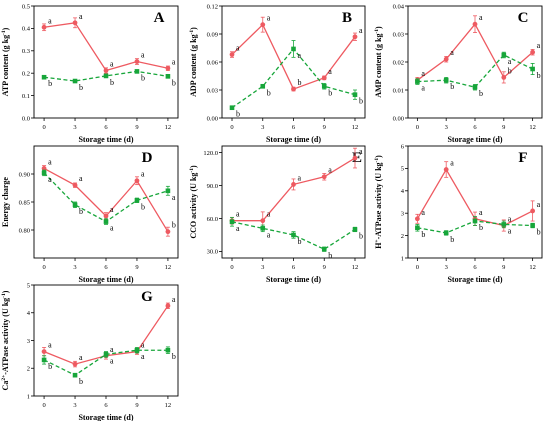 Image resolution: width=550 pixels, height=421 pixels. Describe the element at coordinates (147, 158) in the screenshot. I see `panel-letter: D` at that location.